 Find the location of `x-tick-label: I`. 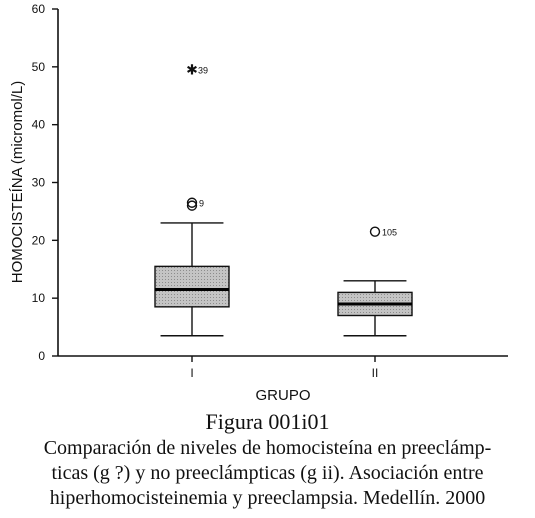

x-tick-label: I is located at coordinates (191, 373).